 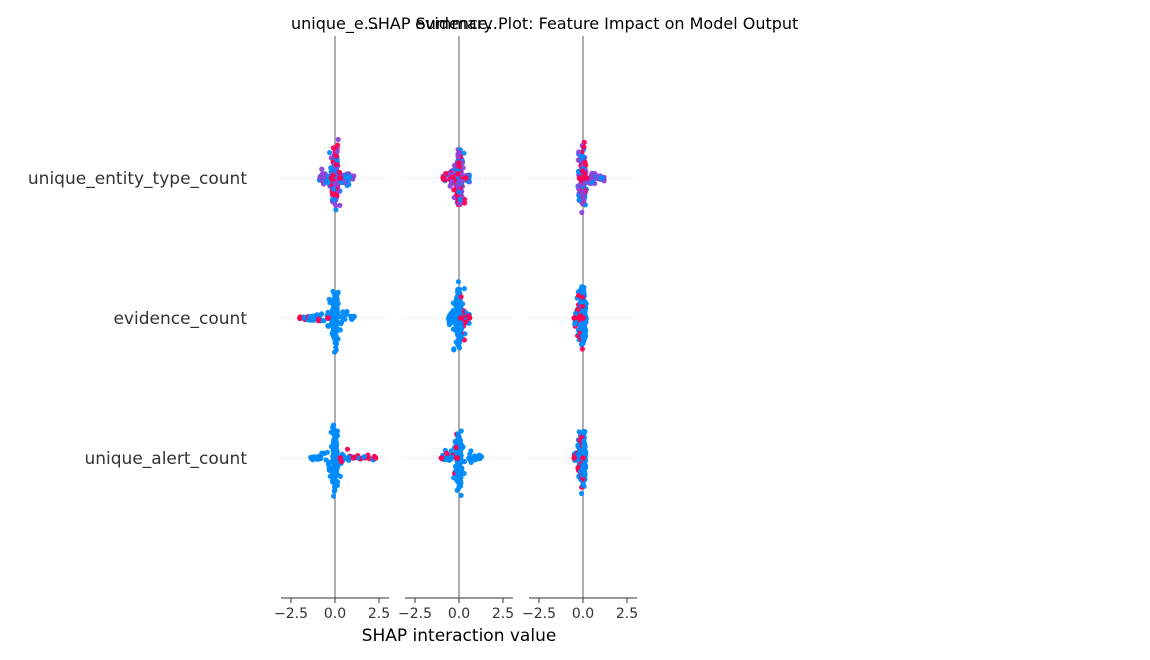 What do you see at coordinates (137, 179) in the screenshot?
I see `feature-label: unique_entity_type_count` at bounding box center [137, 179].